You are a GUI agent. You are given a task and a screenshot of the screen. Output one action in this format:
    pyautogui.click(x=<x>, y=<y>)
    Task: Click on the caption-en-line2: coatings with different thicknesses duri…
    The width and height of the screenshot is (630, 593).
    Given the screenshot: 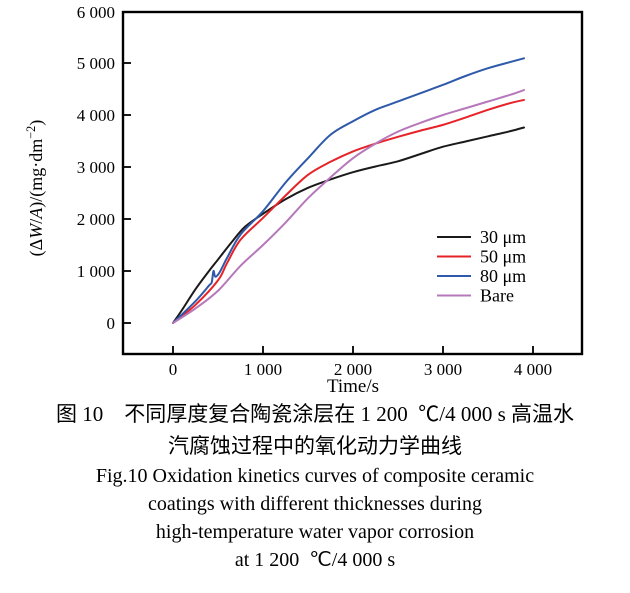 What is the action you would take?
    pyautogui.click(x=314, y=504)
    